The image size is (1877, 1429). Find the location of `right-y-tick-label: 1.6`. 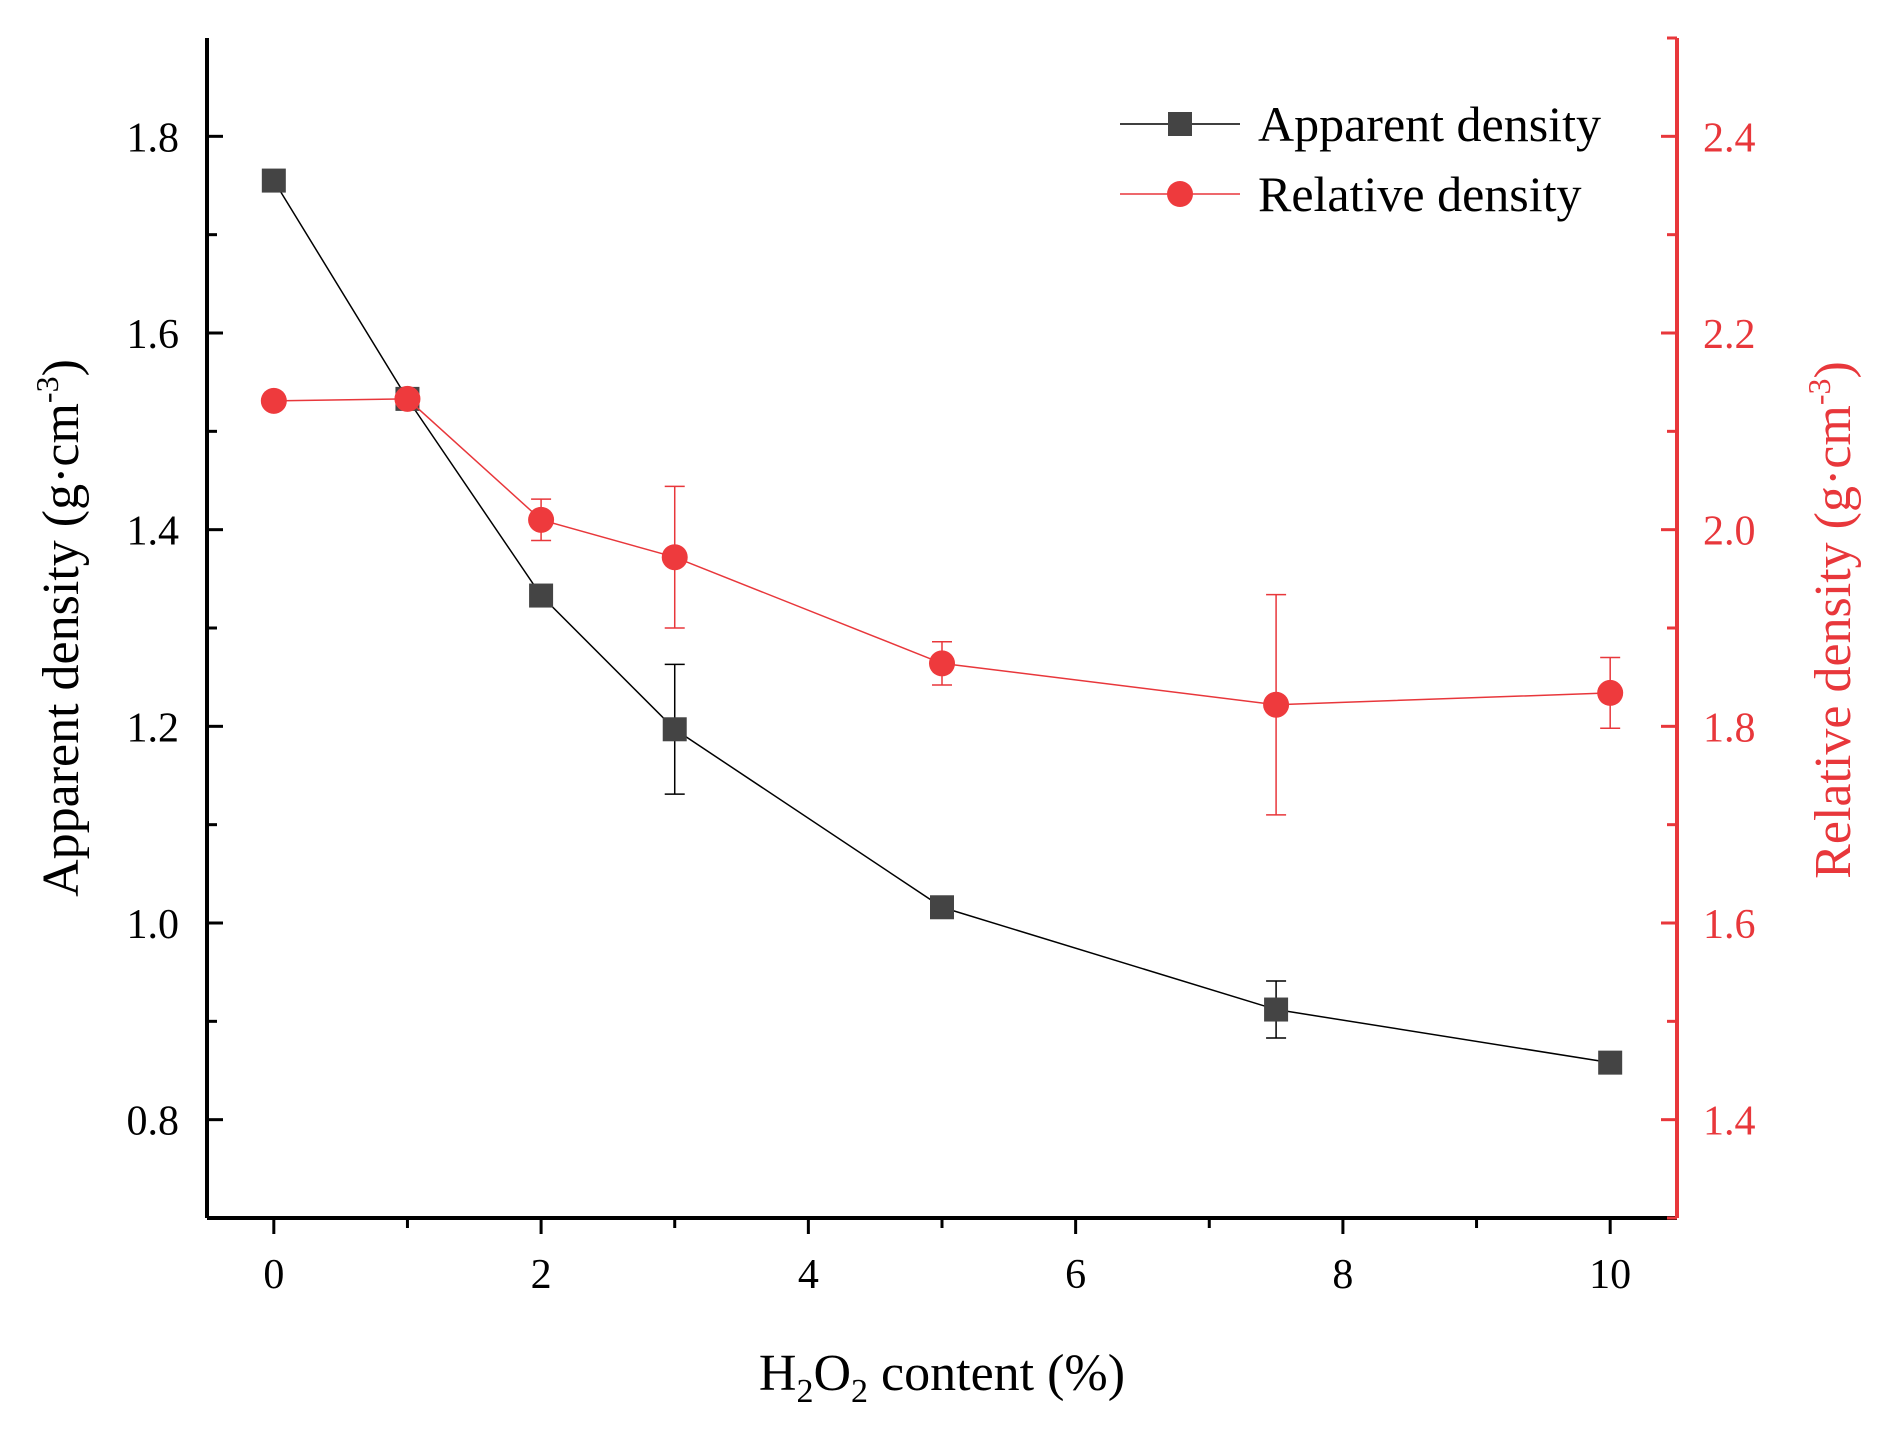

right-y-tick-label: 1.6 is located at coordinates (1729, 925).